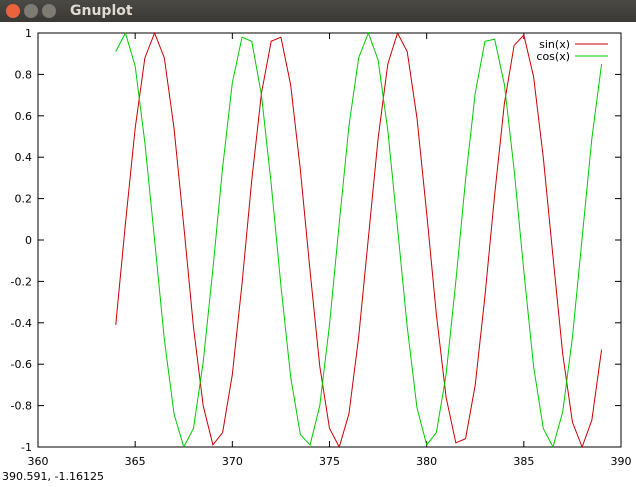 This screenshot has width=636, height=487. Describe the element at coordinates (21, 323) in the screenshot. I see `y-tick-label: -0.4` at that location.